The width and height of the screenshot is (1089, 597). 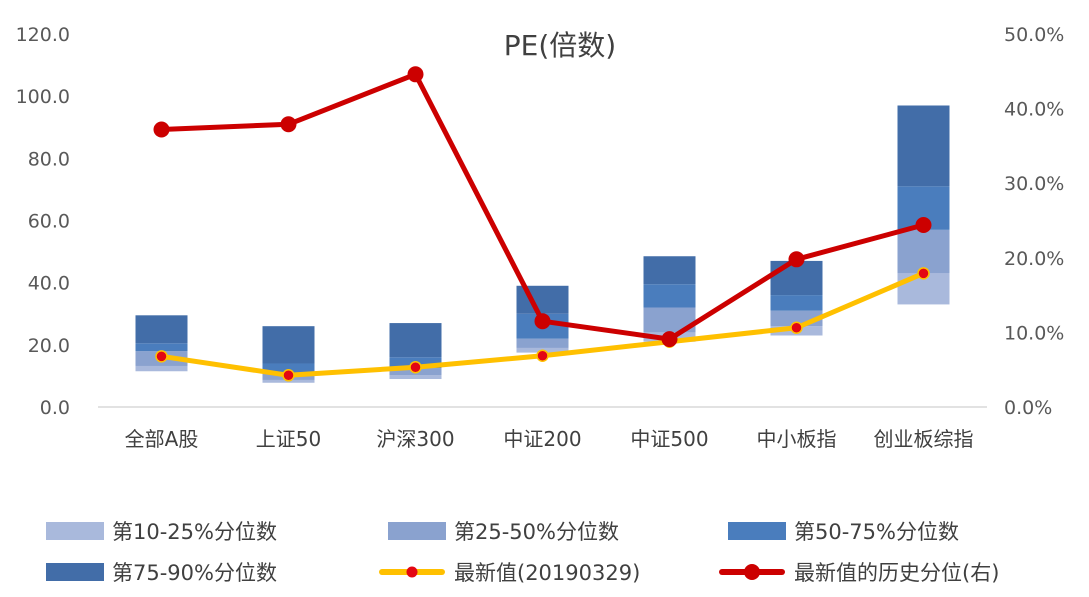 I want to click on category-label: 中证200, so click(x=542, y=439).